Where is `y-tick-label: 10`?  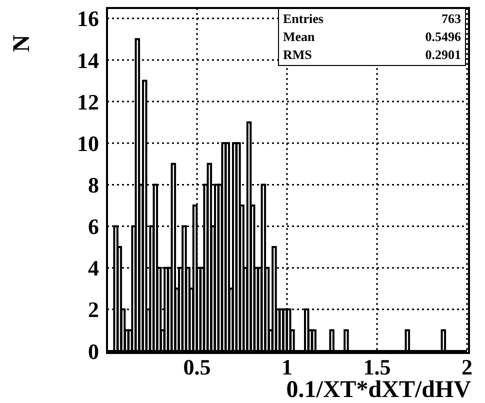 y-tick-label: 10 is located at coordinates (88, 143).